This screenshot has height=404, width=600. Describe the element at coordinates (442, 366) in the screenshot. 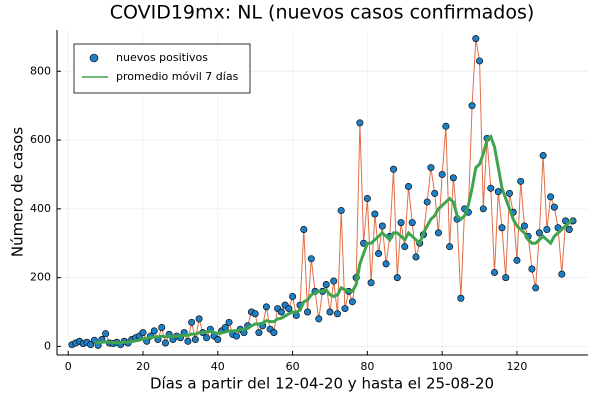

I see `x-tick-label: 100` at that location.